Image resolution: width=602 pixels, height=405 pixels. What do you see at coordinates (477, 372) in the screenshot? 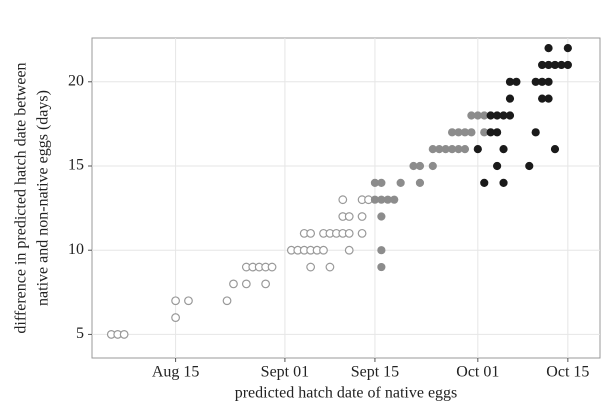
I see `x-tick-label: Oct 01` at bounding box center [477, 372].